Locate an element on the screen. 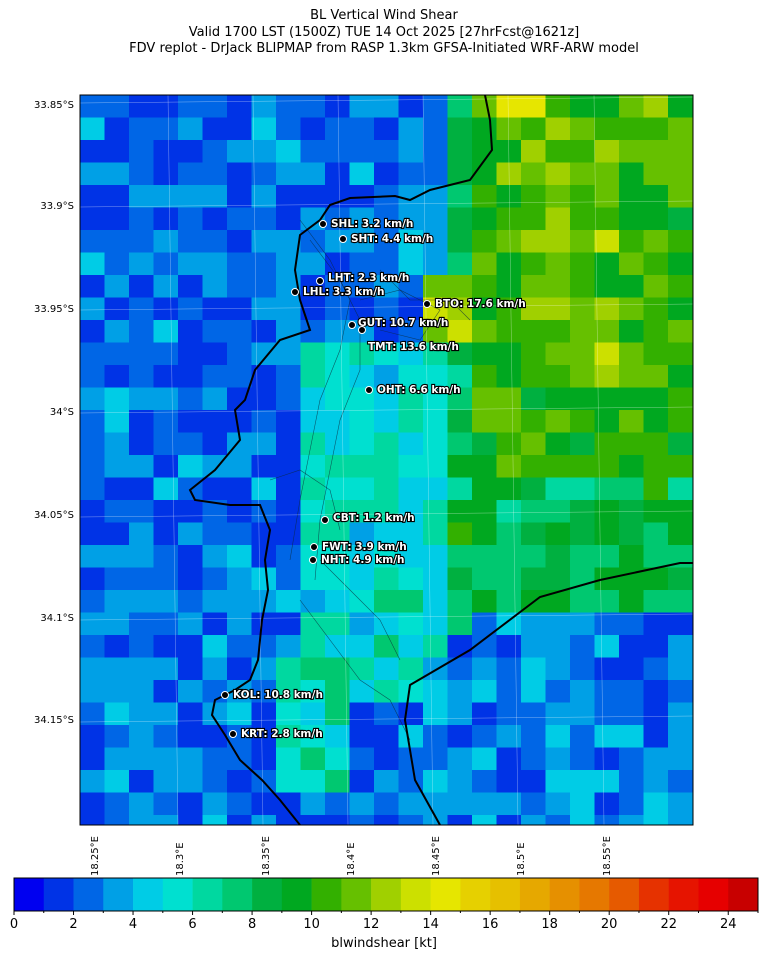  longitude-tick-label: 18.55°E is located at coordinates (607, 856).